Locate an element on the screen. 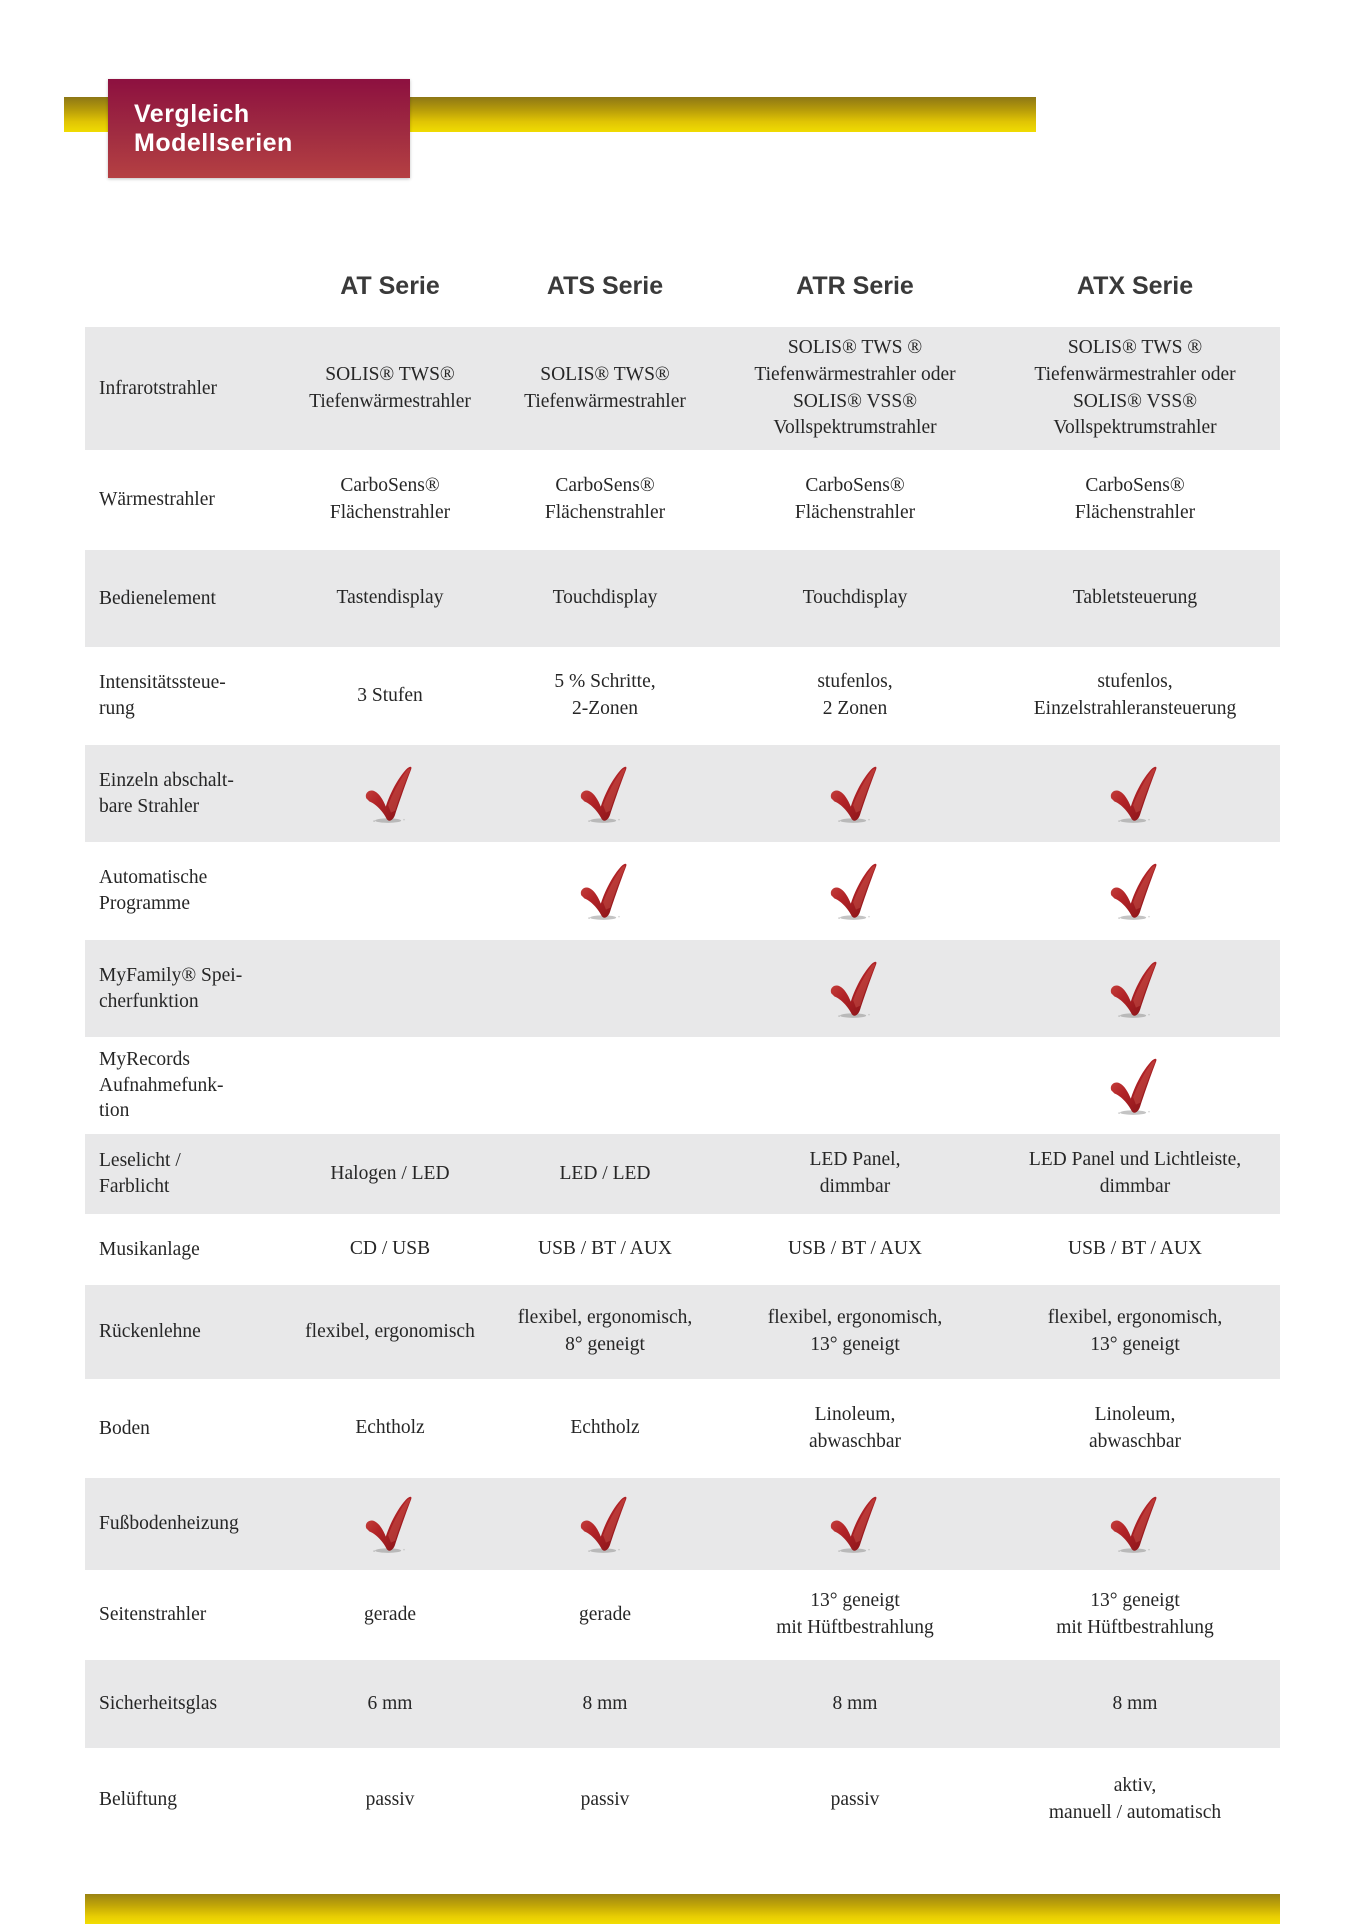  cell-value: flexibel, ergonomisch, 8° geneigt is located at coordinates (605, 1331).